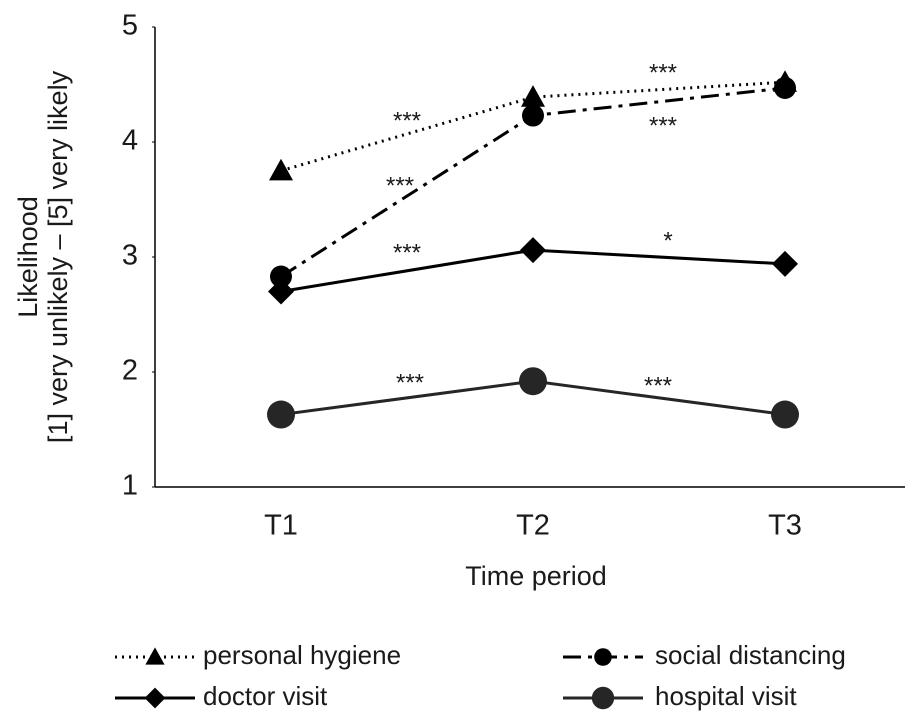 This screenshot has height=717, width=908. Describe the element at coordinates (536, 576) in the screenshot. I see `x-axis-title: Time period` at that location.